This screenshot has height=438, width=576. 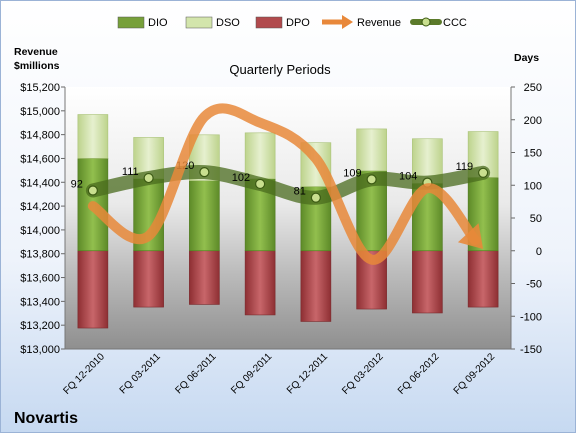 I want to click on left-tick-label: $15,000, so click(x=40, y=112).